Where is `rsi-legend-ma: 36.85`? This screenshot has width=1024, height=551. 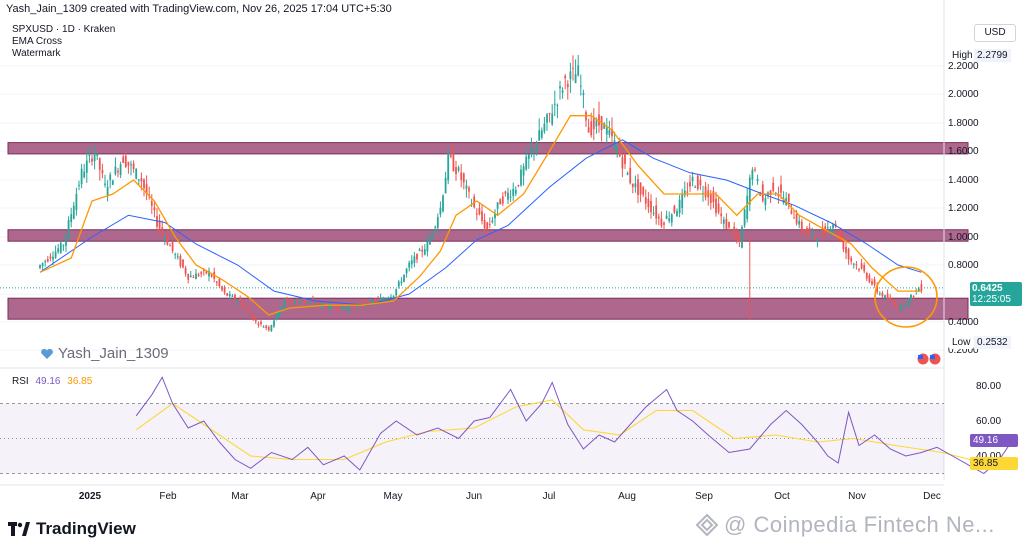 rsi-legend-ma: 36.85 is located at coordinates (80, 381).